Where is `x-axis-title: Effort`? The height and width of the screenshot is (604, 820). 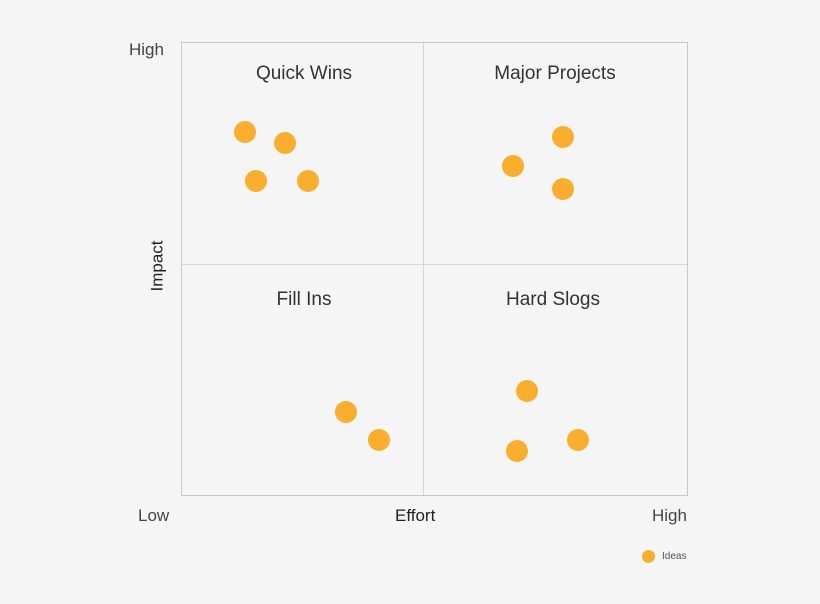 x-axis-title: Effort is located at coordinates (415, 515).